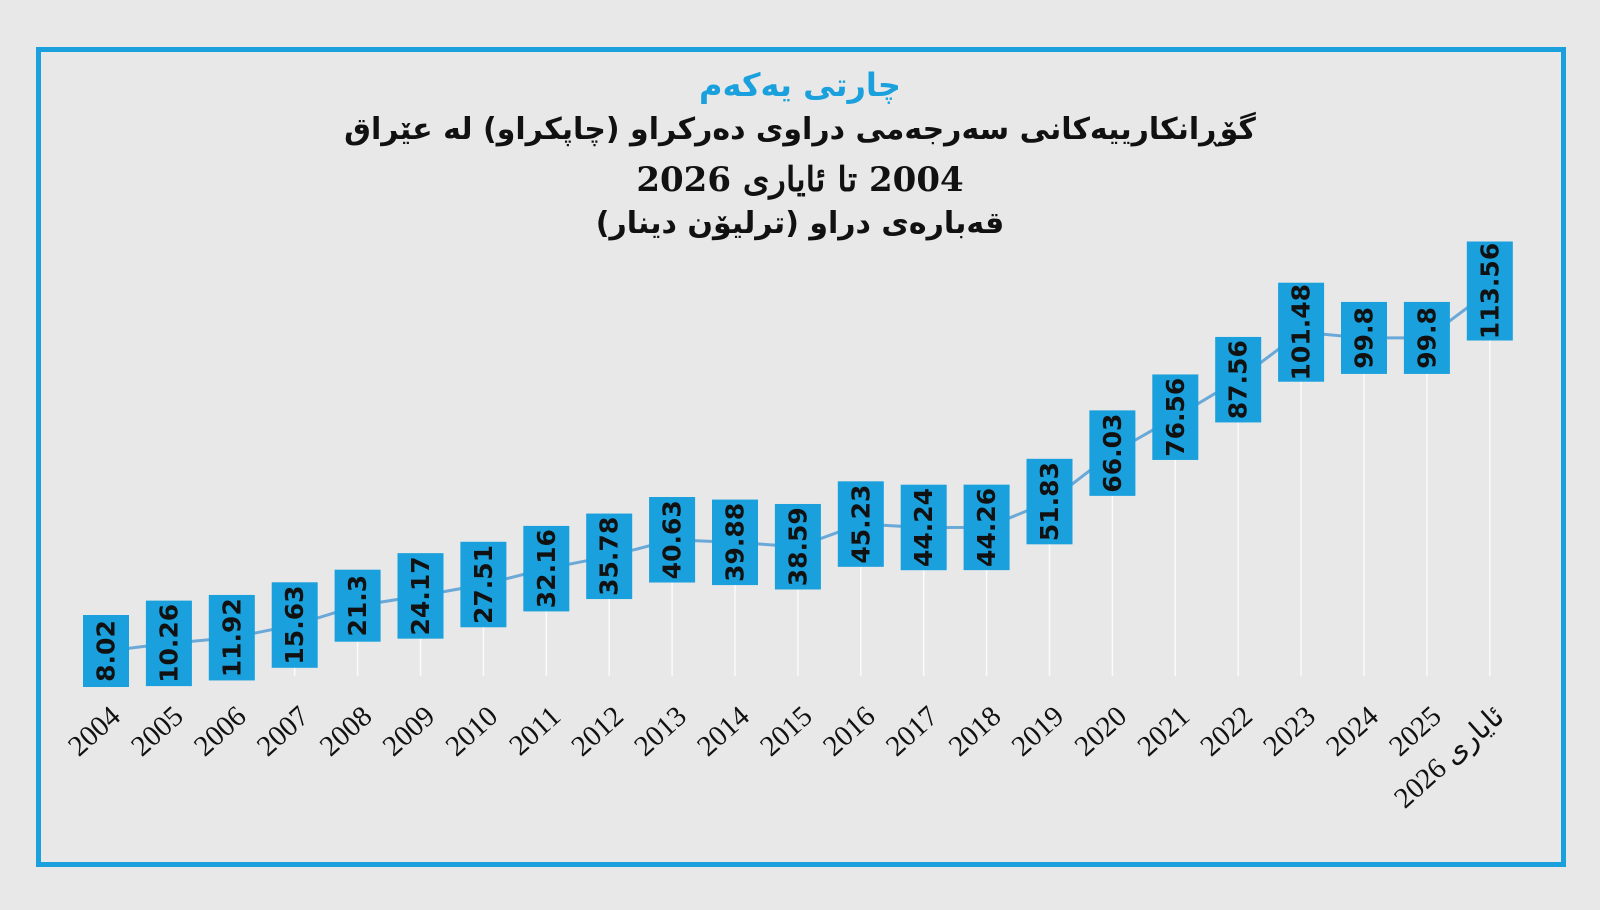 The height and width of the screenshot is (910, 1600). I want to click on data-label-text: 27.51, so click(483, 584).